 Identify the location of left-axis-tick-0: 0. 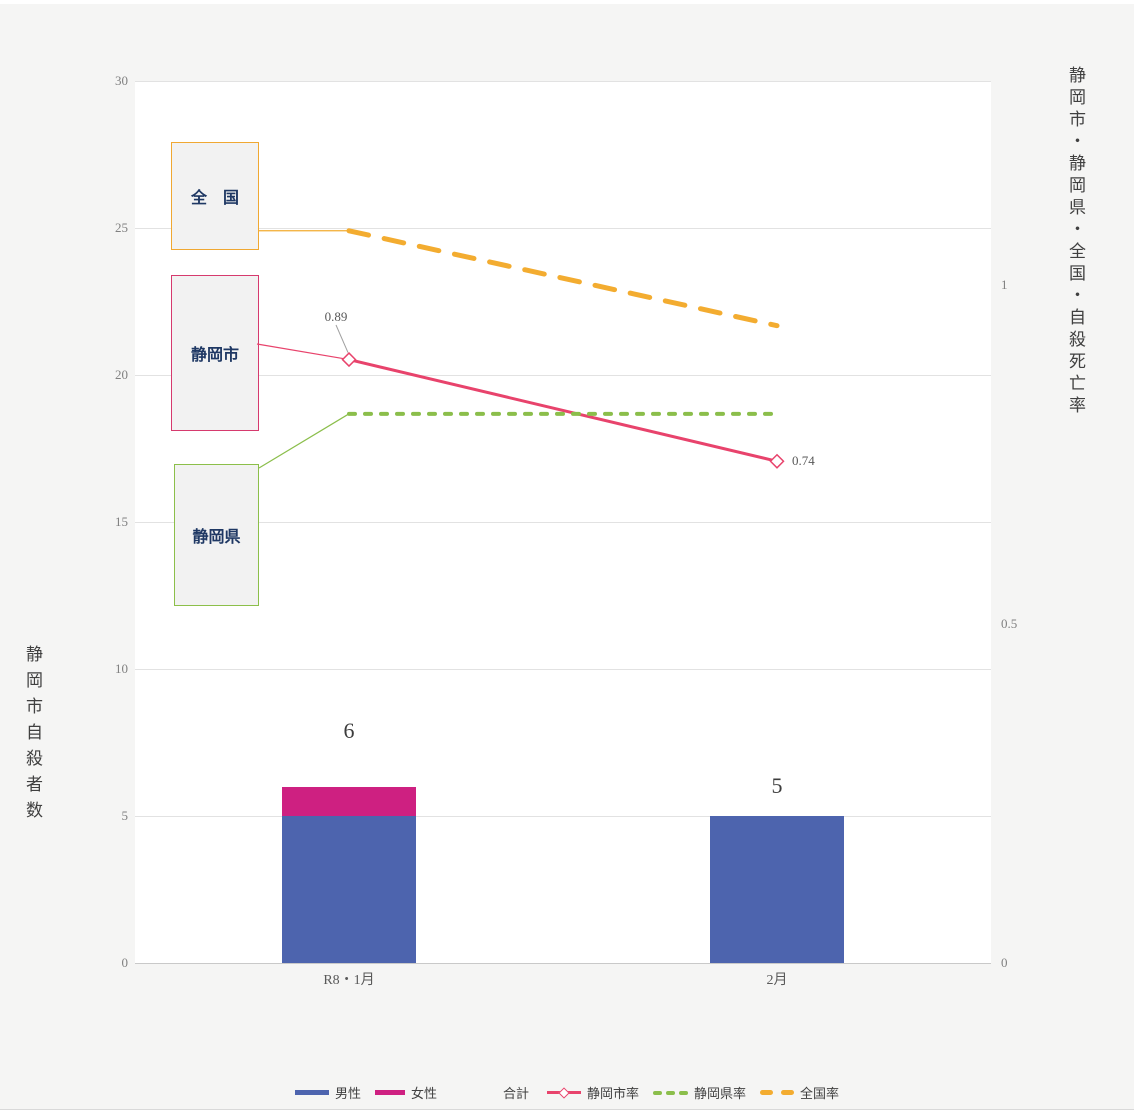
(125, 962).